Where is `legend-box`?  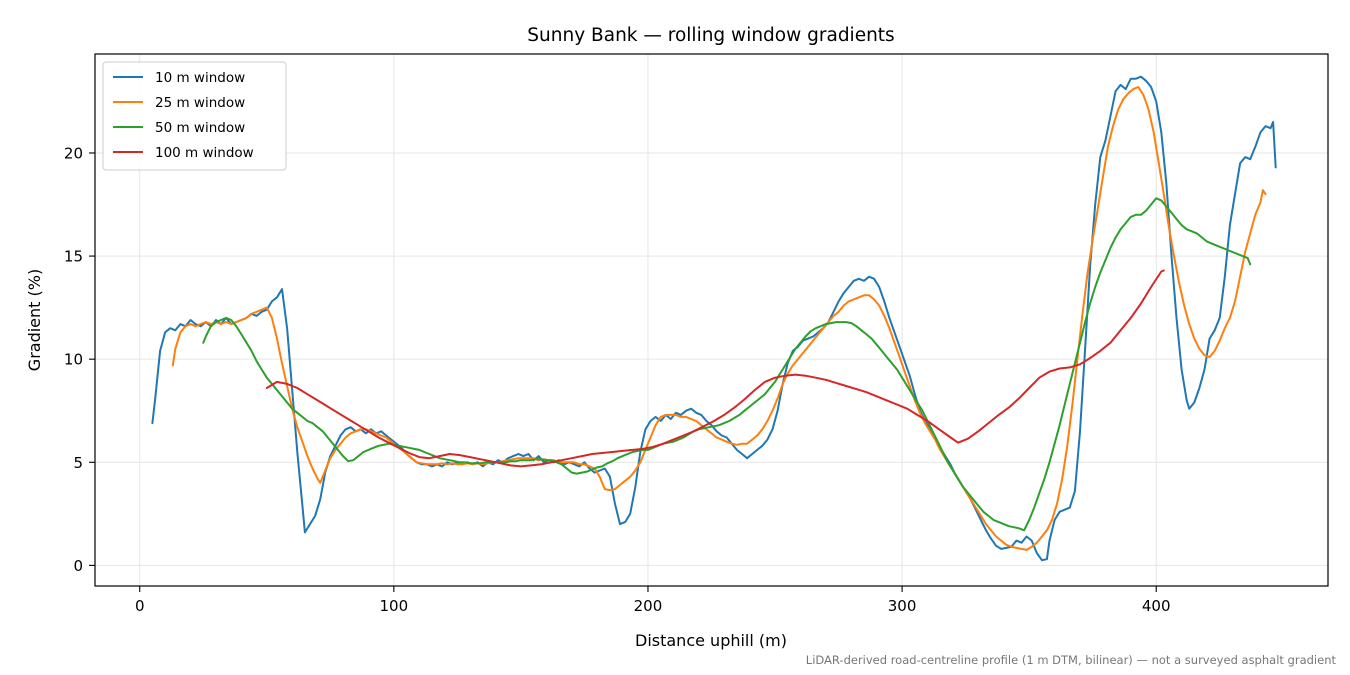
legend-box is located at coordinates (194, 116).